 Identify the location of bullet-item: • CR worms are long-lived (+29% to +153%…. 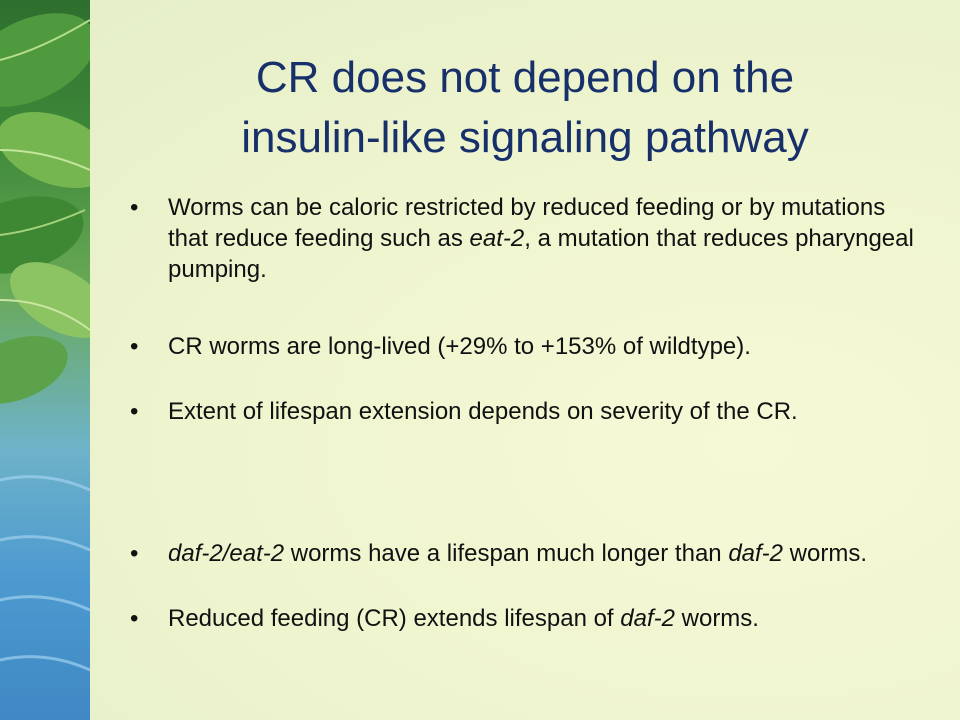
(525, 346).